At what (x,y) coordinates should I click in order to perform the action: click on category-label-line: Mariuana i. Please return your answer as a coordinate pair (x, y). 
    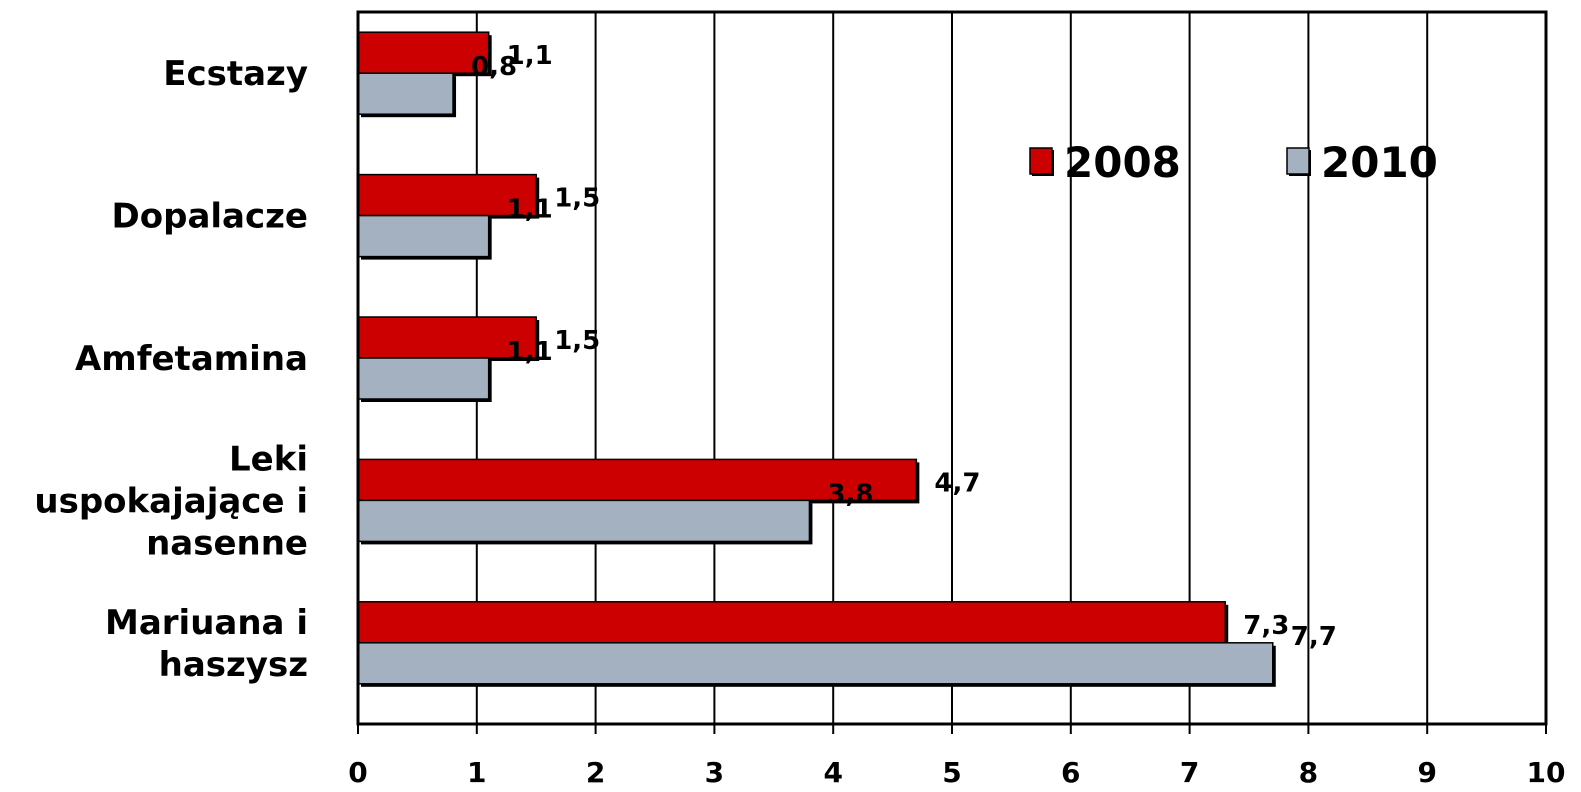
    Looking at the image, I should click on (206, 623).